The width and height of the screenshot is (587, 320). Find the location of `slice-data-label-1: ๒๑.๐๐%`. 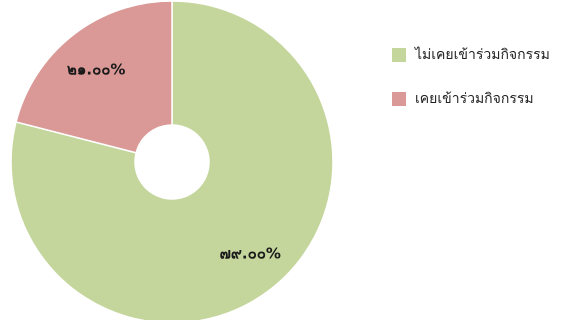

slice-data-label-1: ๒๑.๐๐% is located at coordinates (96, 70).